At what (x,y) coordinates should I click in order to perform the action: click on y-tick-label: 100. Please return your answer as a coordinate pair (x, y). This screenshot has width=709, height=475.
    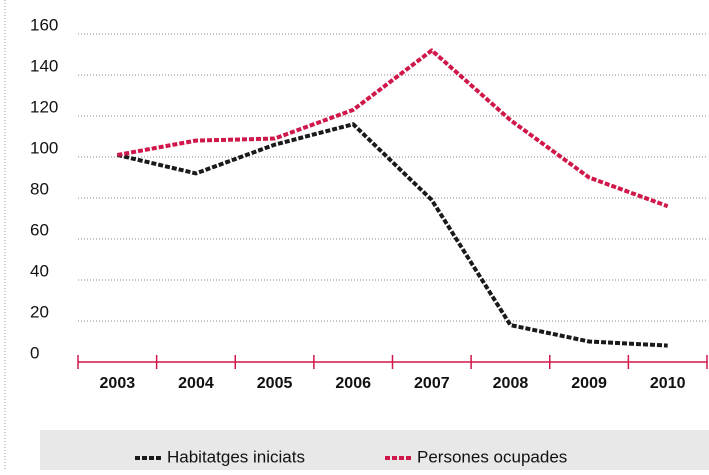
    Looking at the image, I should click on (44, 147).